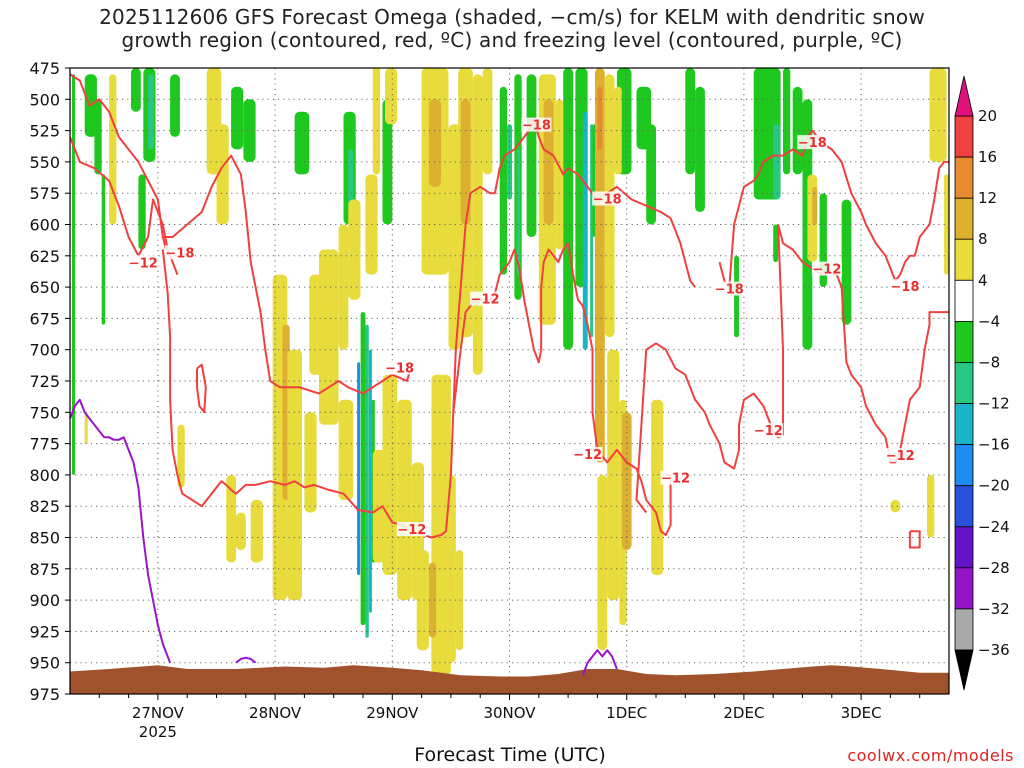 The height and width of the screenshot is (768, 1024). I want to click on y-tick-label-625: 625, so click(44, 256).